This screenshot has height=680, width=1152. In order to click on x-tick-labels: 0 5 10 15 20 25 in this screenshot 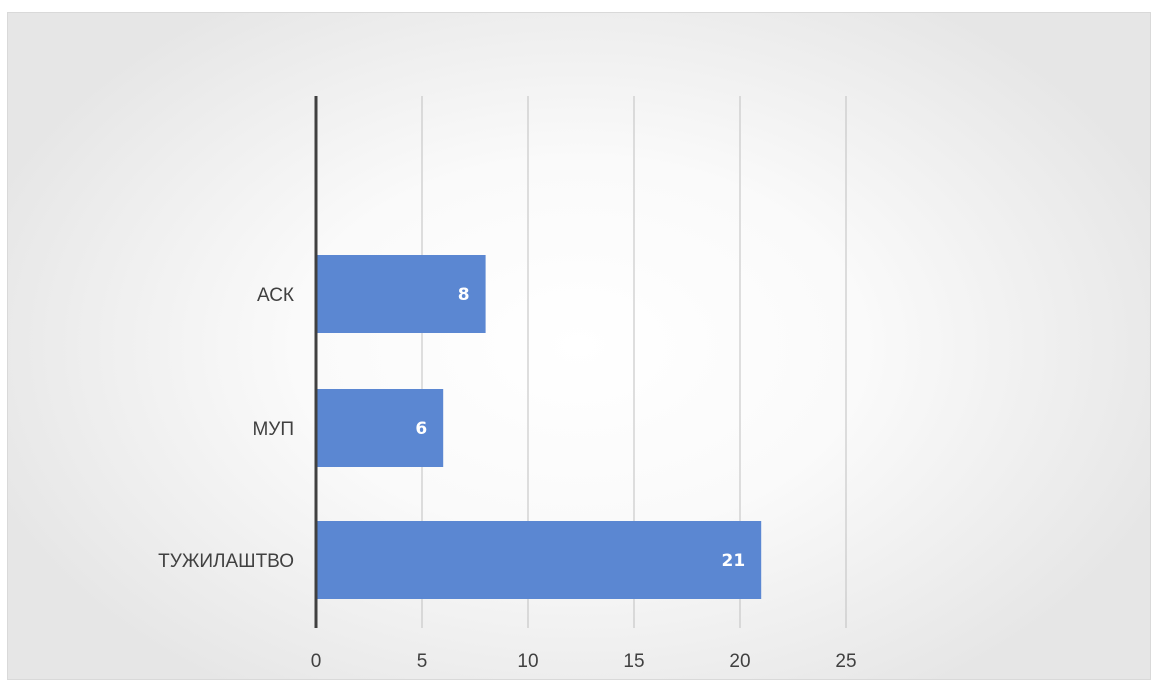, I will do `click(584, 661)`.